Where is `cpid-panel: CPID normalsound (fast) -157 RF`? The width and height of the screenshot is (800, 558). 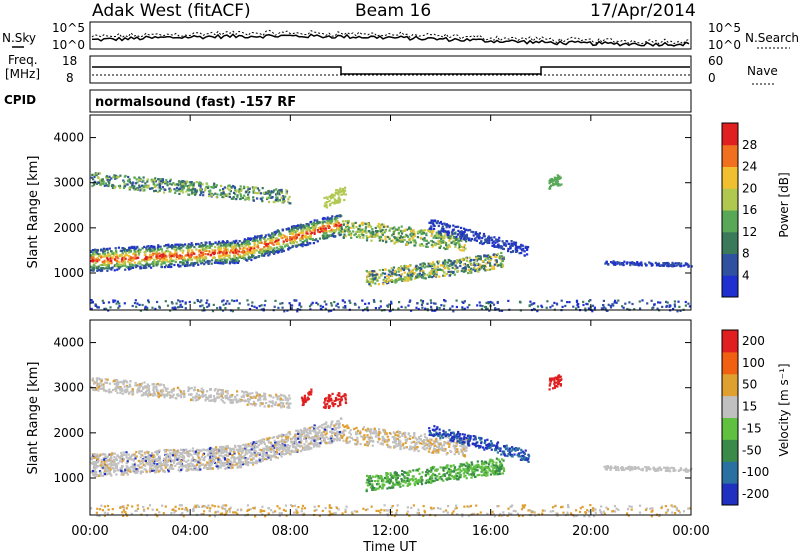 cpid-panel: CPID normalsound (fast) -157 RF is located at coordinates (347, 101).